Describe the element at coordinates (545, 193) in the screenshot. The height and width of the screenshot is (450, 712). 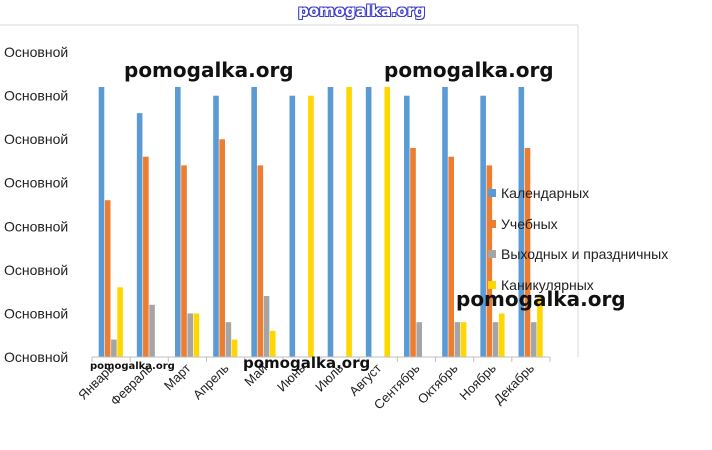
I see `legend-label: Календарных` at that location.